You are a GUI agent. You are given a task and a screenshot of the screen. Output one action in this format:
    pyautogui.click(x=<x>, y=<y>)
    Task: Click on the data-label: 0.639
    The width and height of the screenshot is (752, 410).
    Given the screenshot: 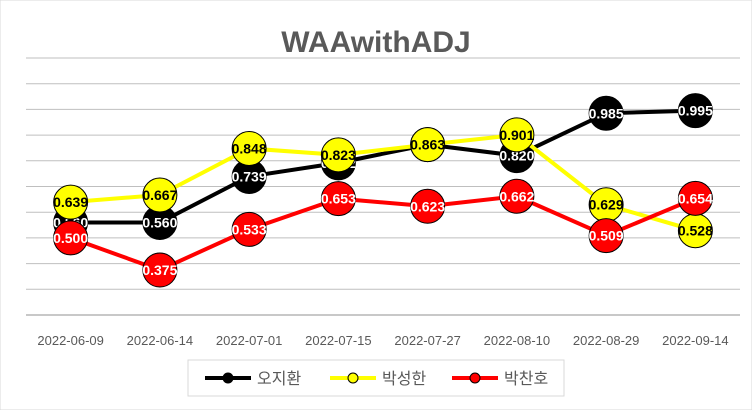 What is the action you would take?
    pyautogui.click(x=70, y=202)
    